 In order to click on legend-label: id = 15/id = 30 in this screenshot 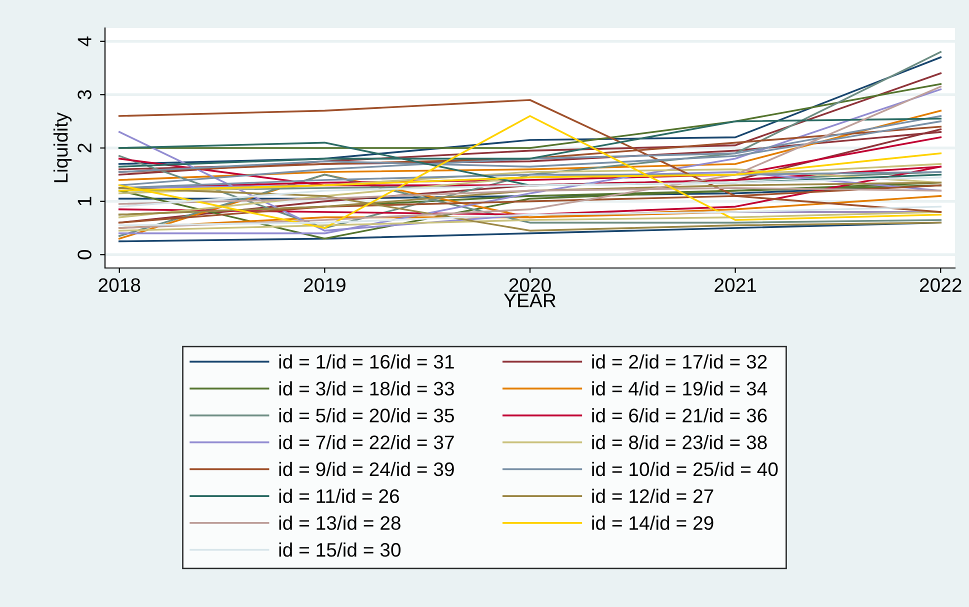, I will do `click(340, 549)`.